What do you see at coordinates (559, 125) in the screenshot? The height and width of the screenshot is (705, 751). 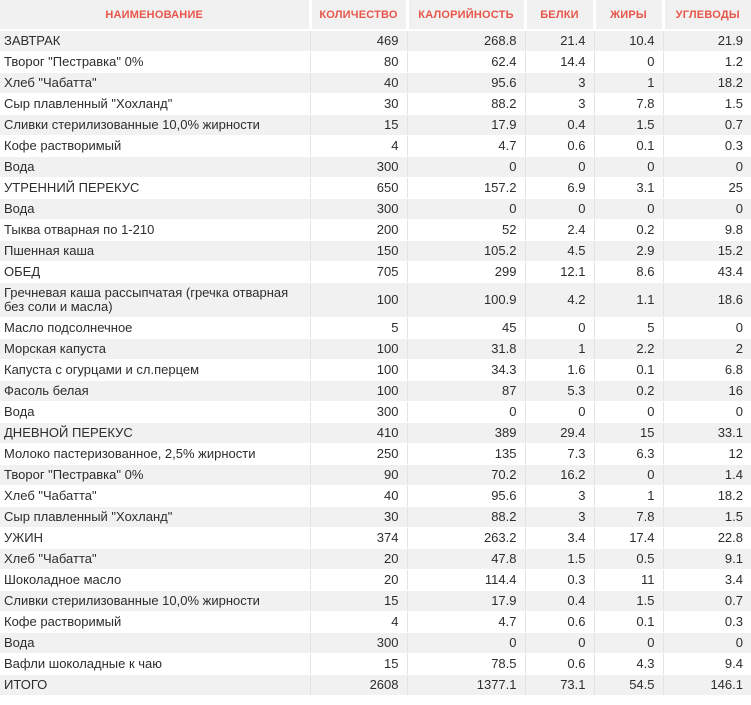 I see `value-cell-protein: 0.4` at bounding box center [559, 125].